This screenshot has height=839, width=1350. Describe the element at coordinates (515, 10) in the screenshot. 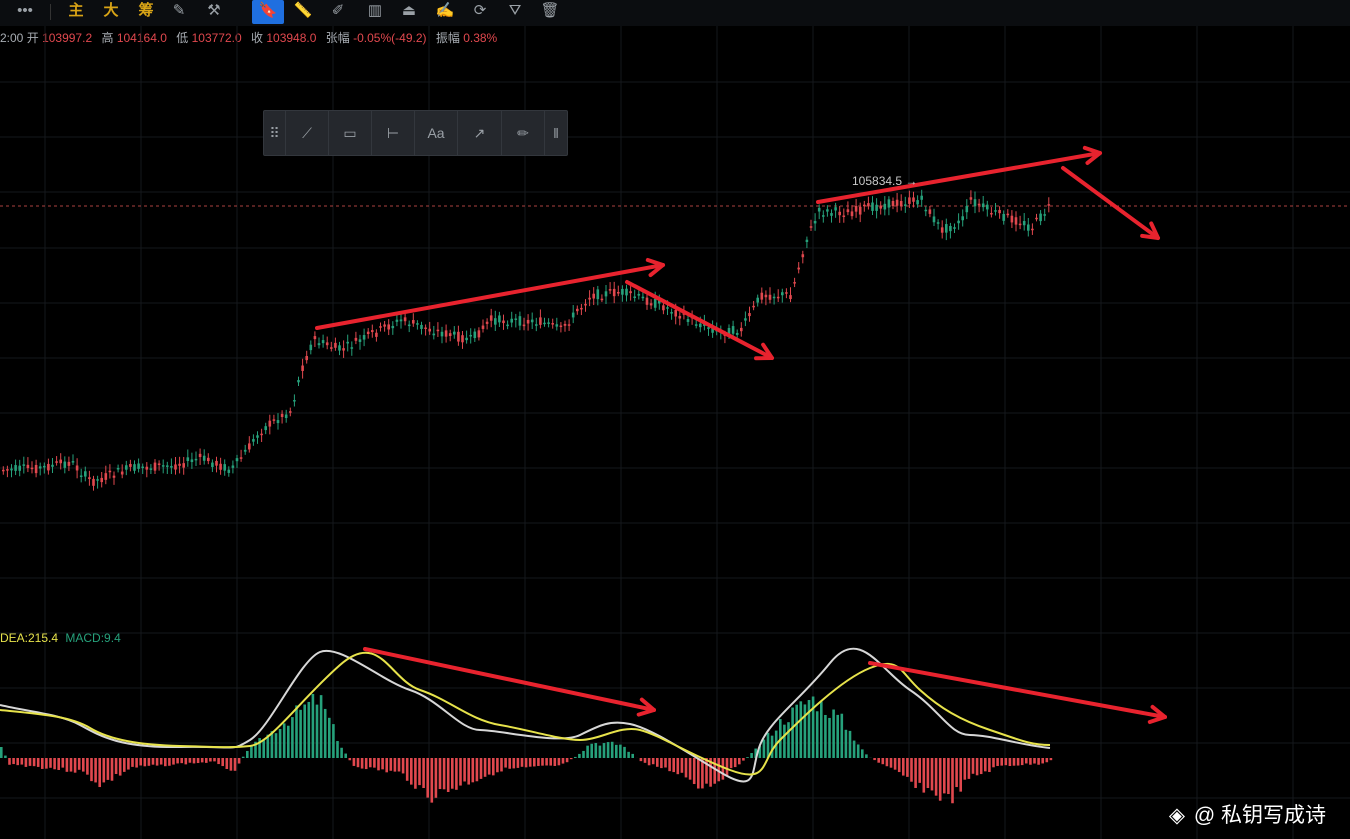

I see `filter-button: ⛛` at that location.